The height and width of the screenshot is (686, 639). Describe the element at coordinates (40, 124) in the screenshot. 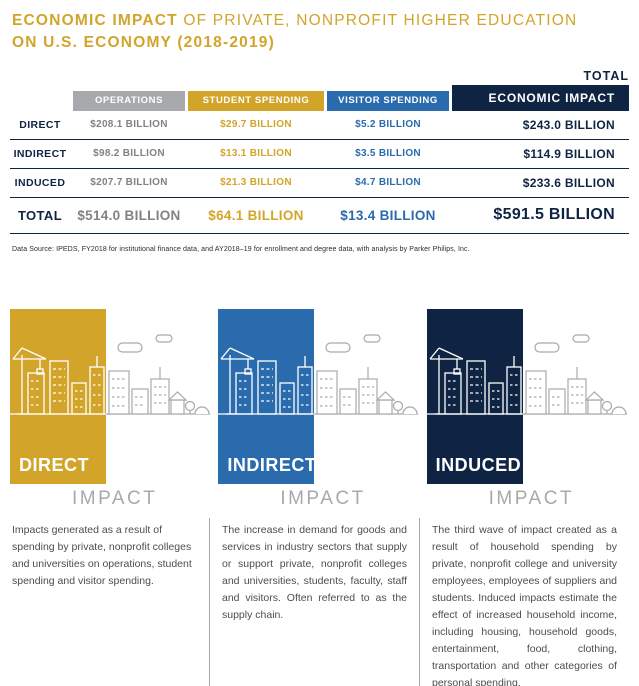

I see `row-label-direct: DIRECT` at that location.